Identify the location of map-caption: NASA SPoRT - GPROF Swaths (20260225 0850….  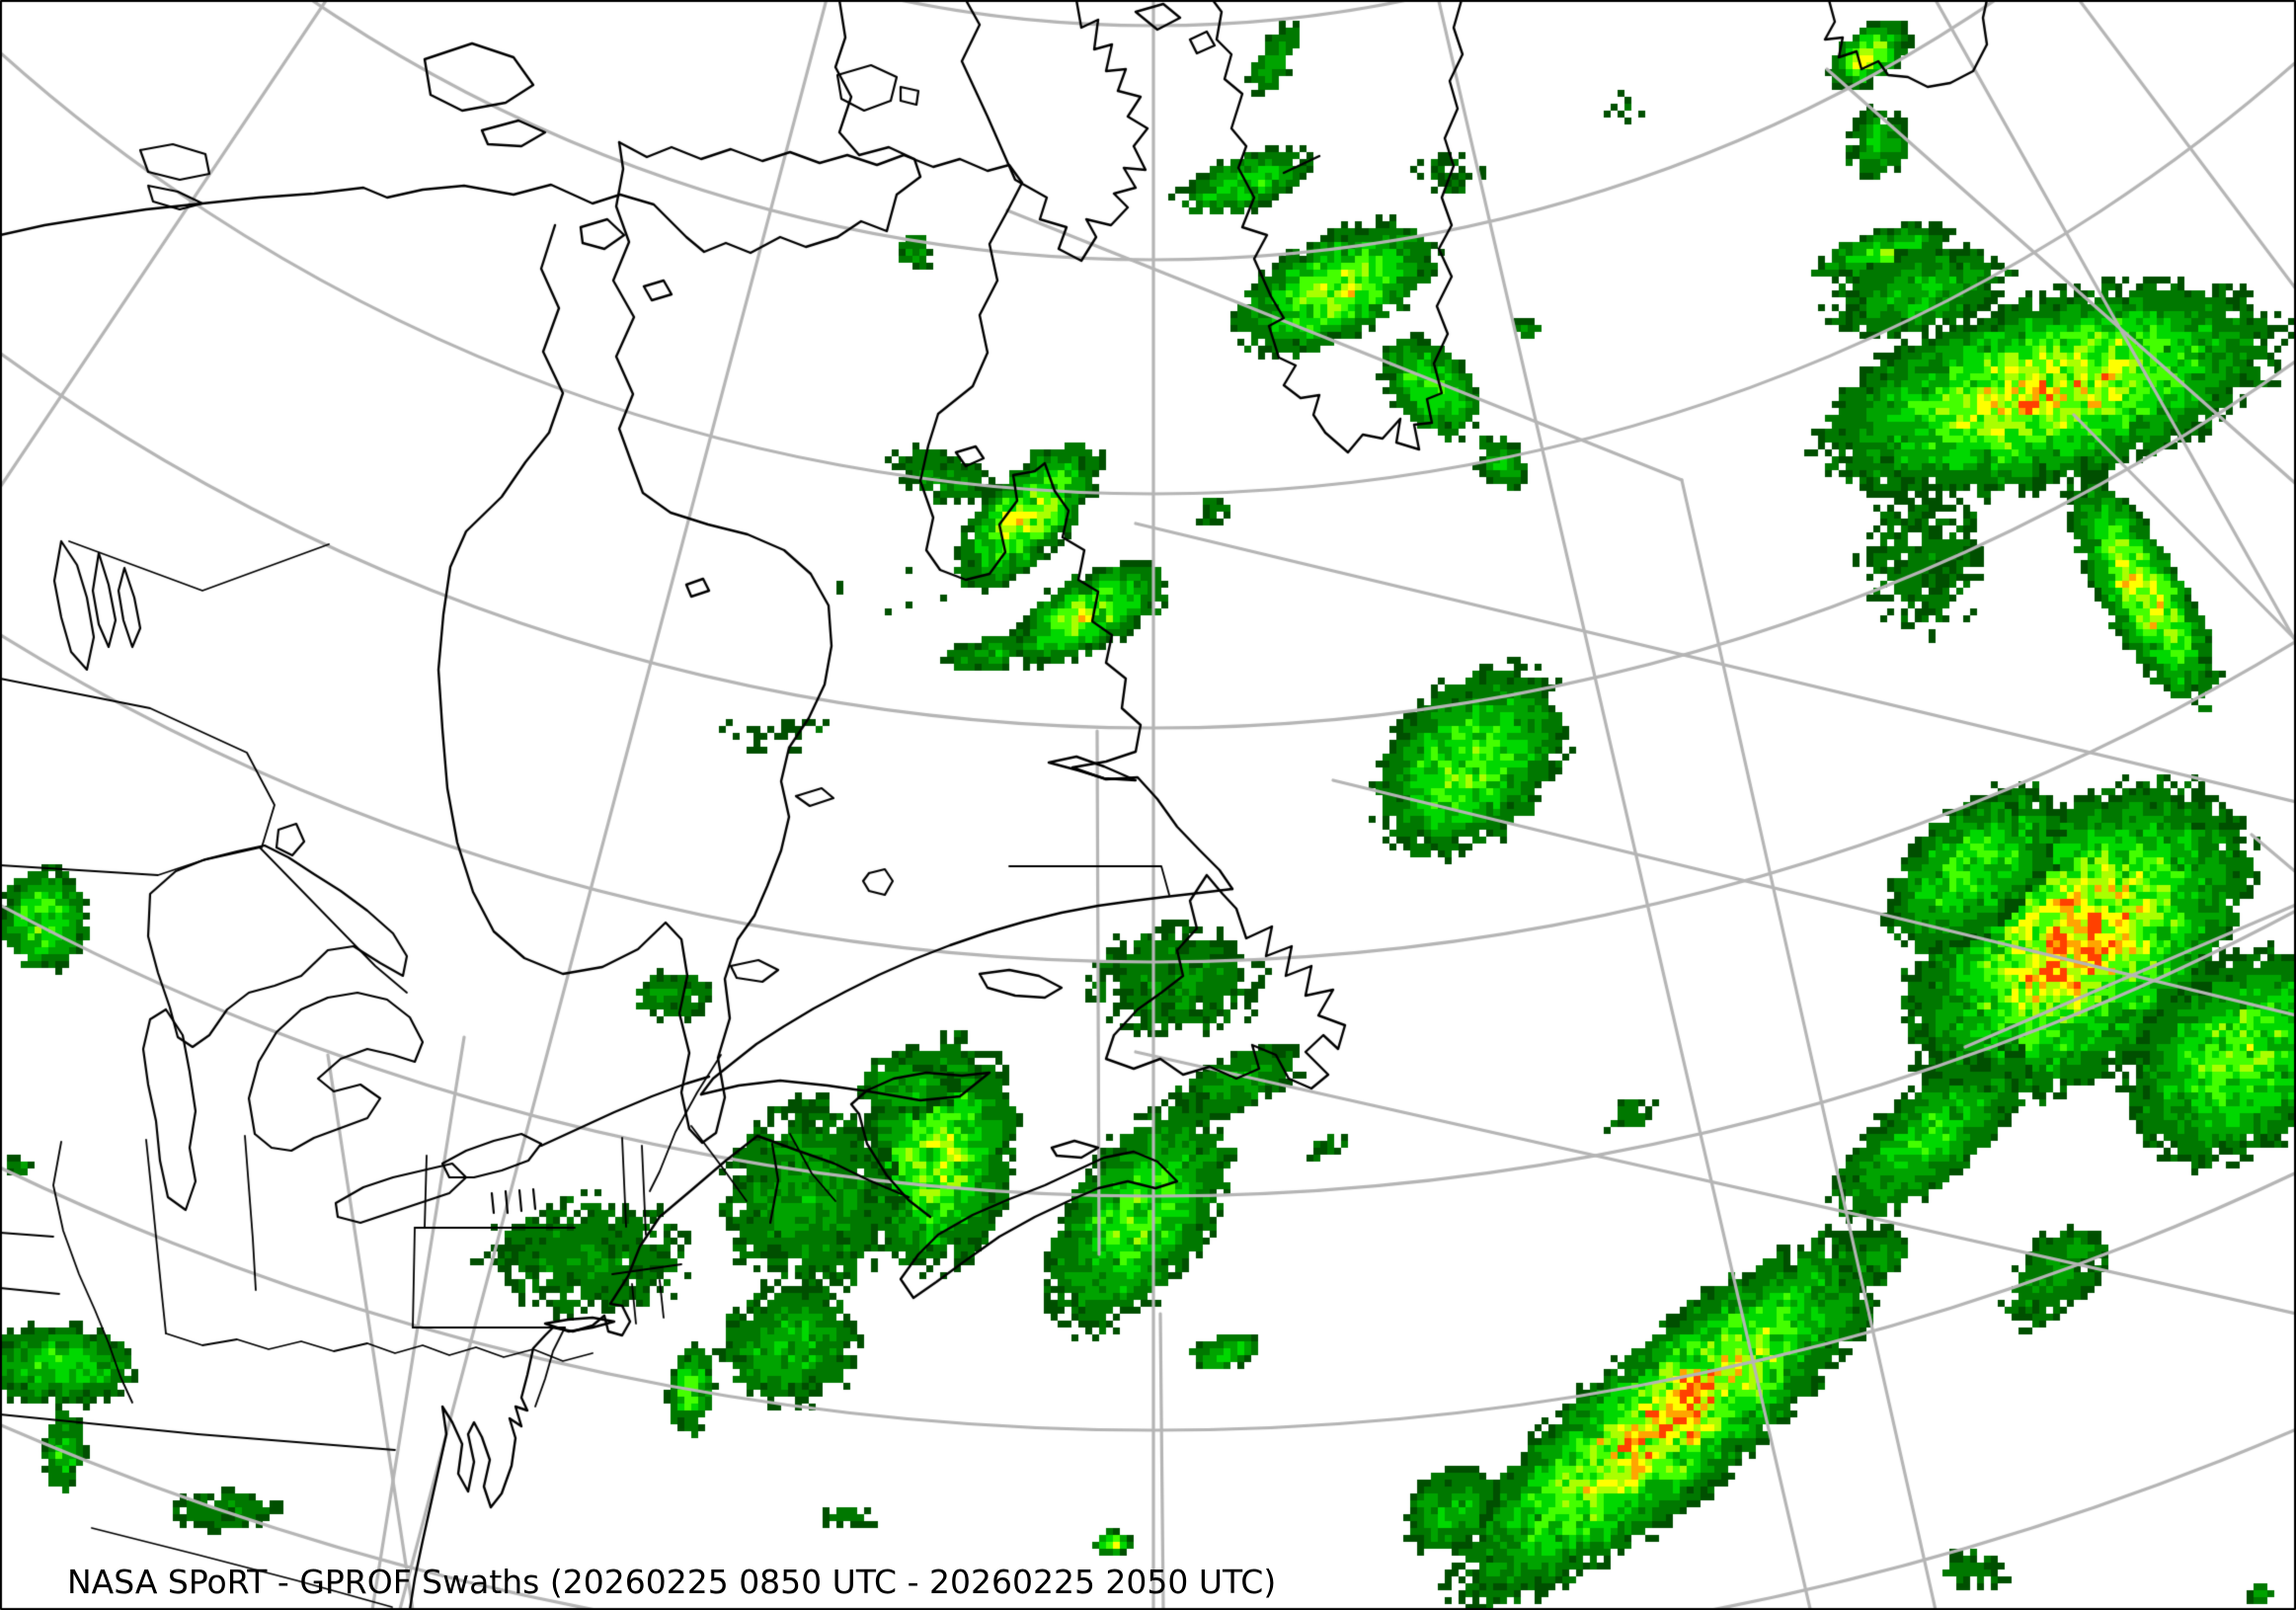
(672, 1582).